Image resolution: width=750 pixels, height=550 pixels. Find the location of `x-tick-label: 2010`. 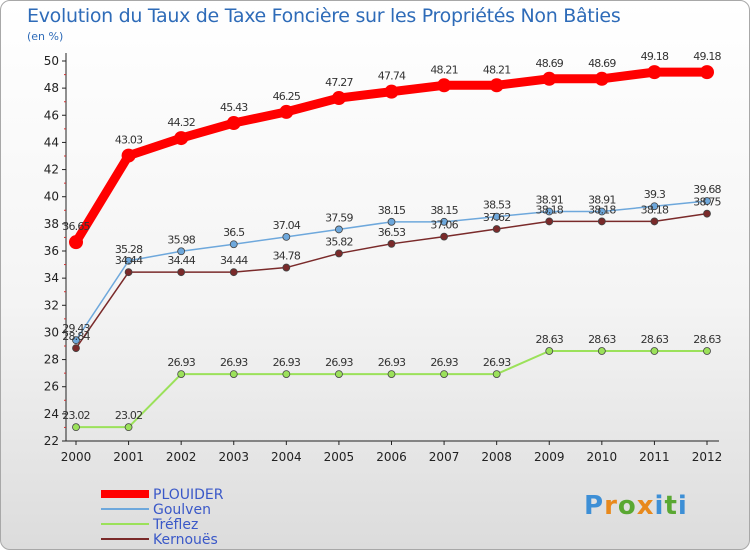

x-tick-label: 2010 is located at coordinates (602, 457).